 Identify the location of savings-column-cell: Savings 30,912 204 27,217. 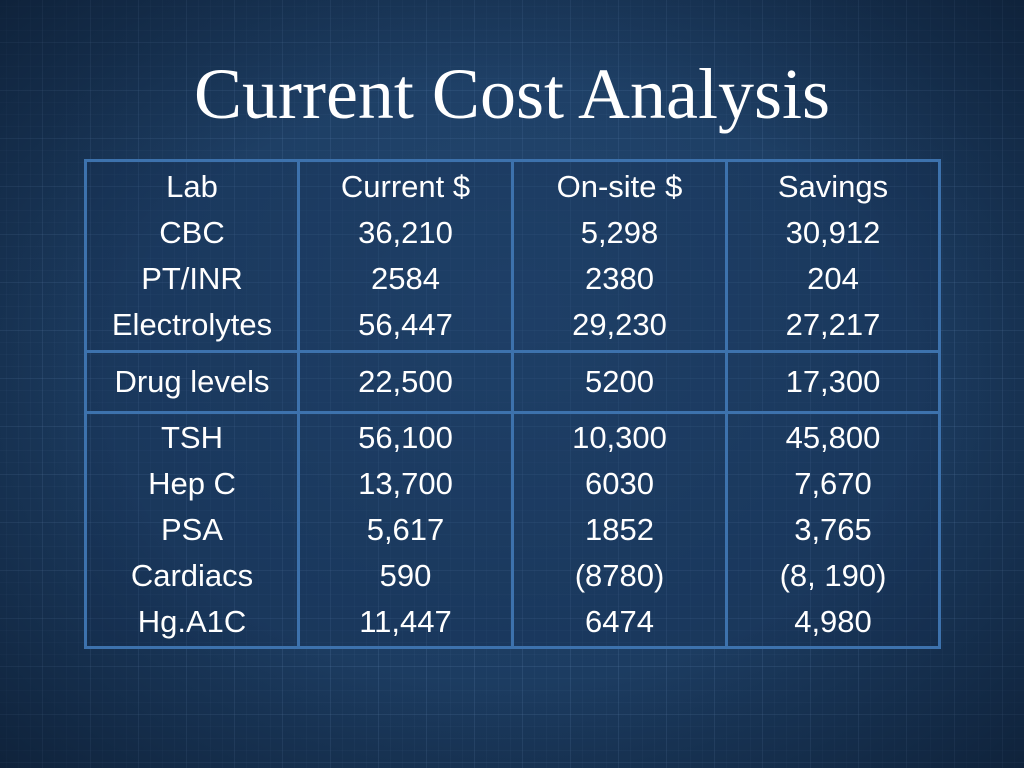
(833, 256).